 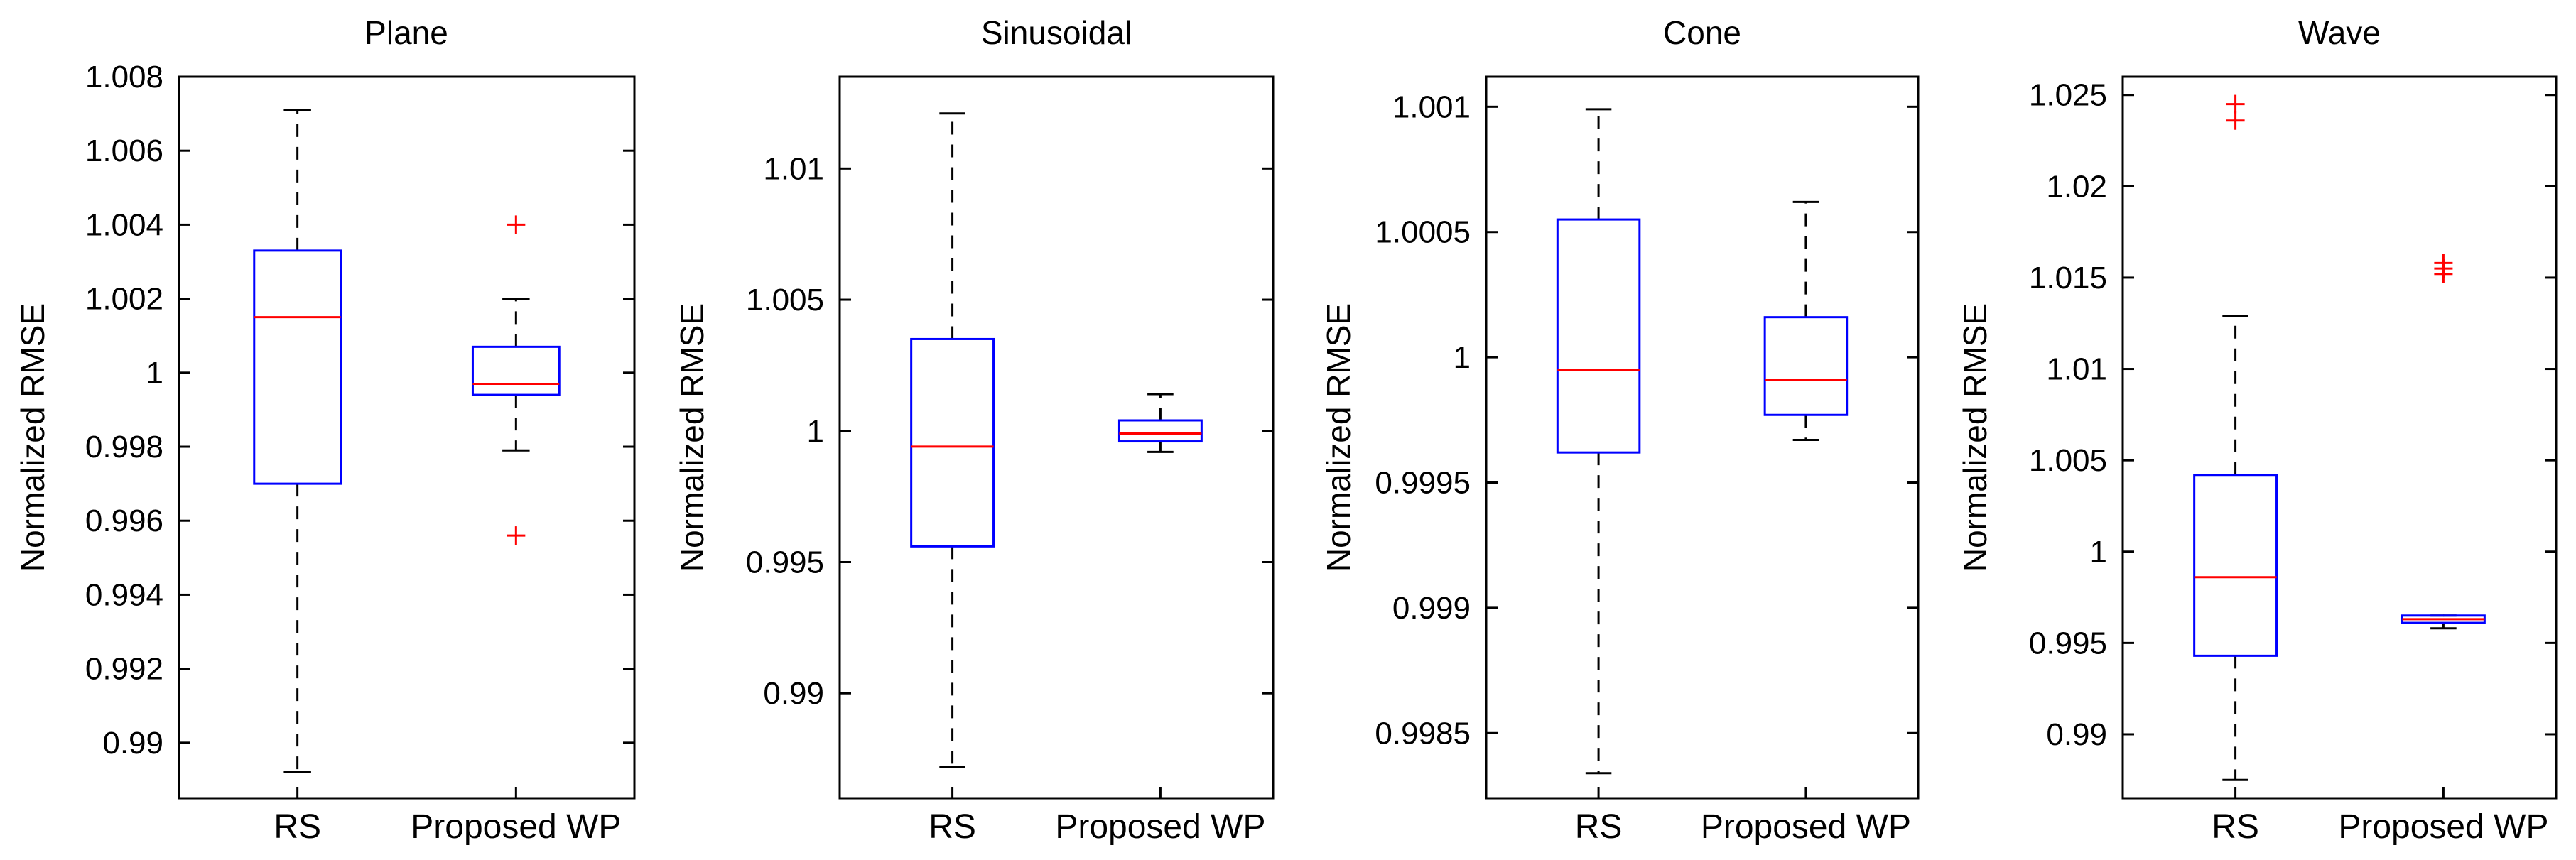 I want to click on y-tick-label: 1.001, so click(x=1431, y=106).